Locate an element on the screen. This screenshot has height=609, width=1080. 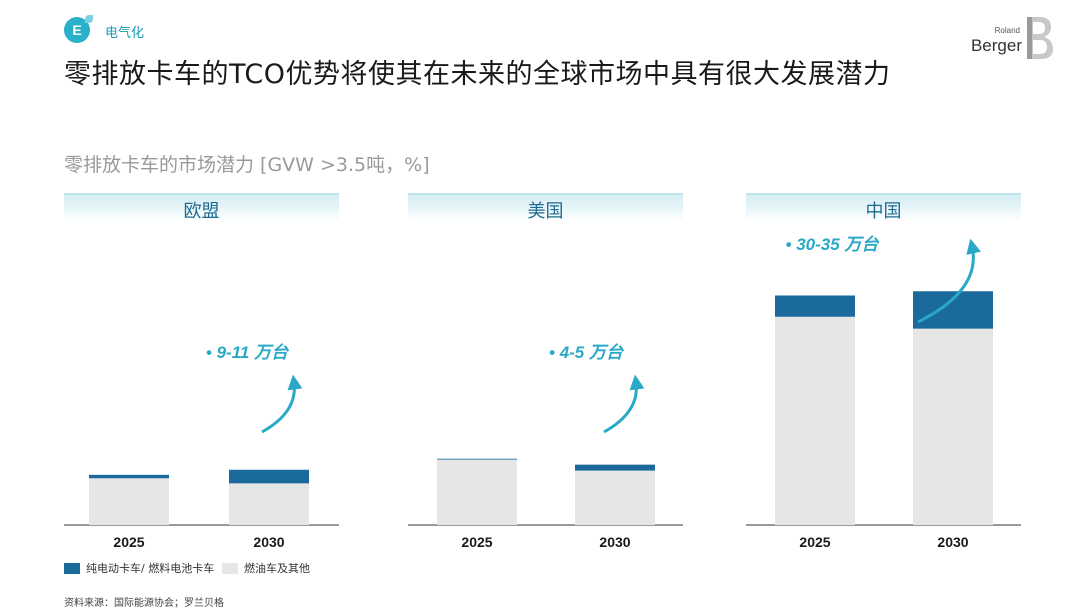
legend-swatch-electric is located at coordinates (72, 568).